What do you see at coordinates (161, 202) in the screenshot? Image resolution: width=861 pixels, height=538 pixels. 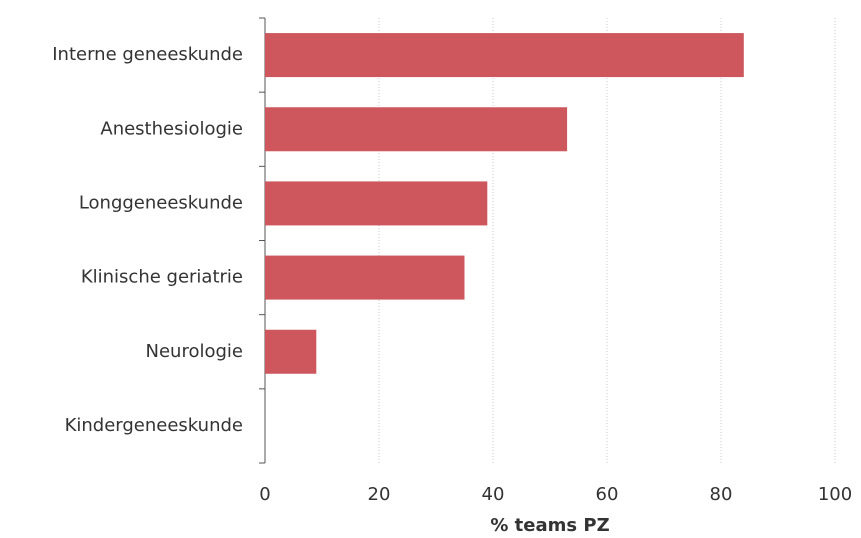 I see `y-tick-label: Longgeneeskunde` at bounding box center [161, 202].